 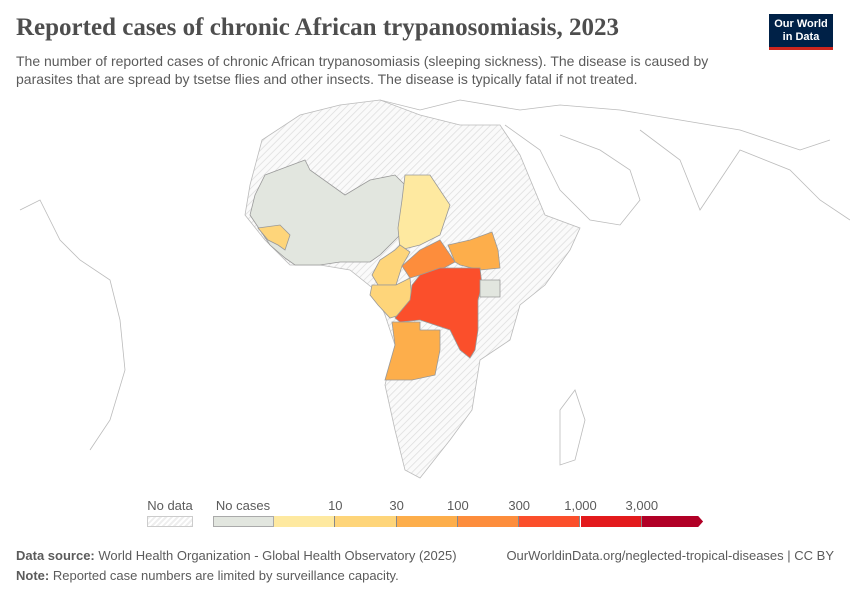 What do you see at coordinates (572, 175) in the screenshot?
I see `arabia-outline` at bounding box center [572, 175].